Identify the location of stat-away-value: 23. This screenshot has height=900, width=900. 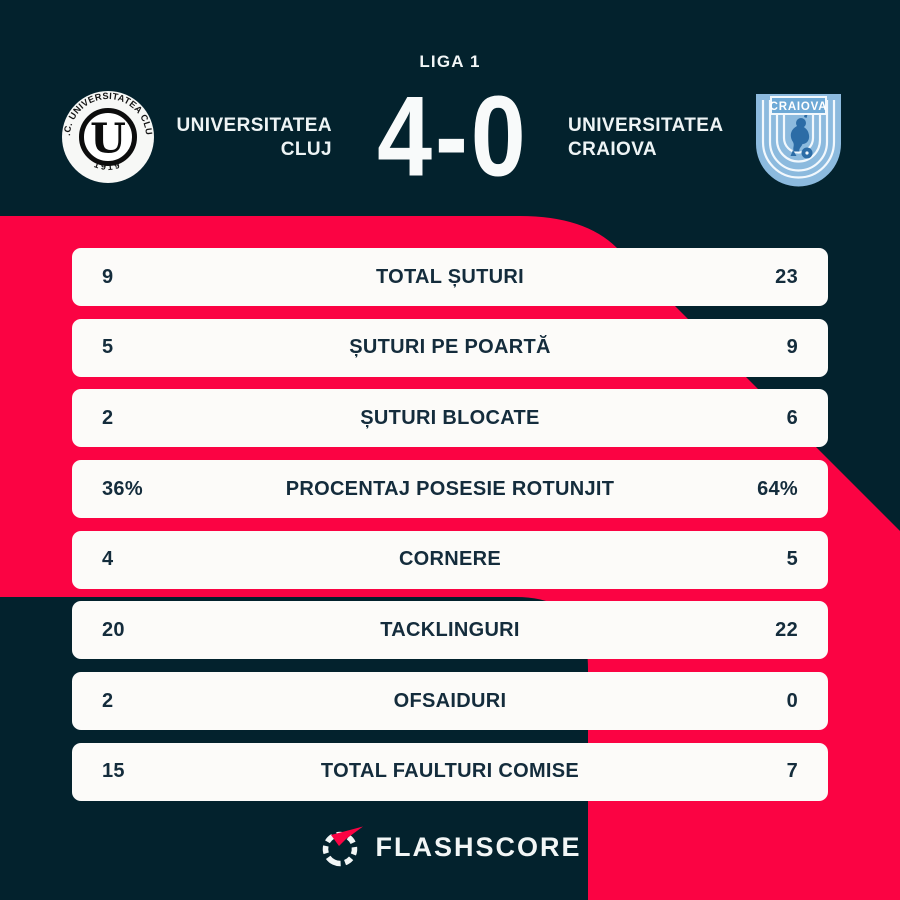
(786, 276).